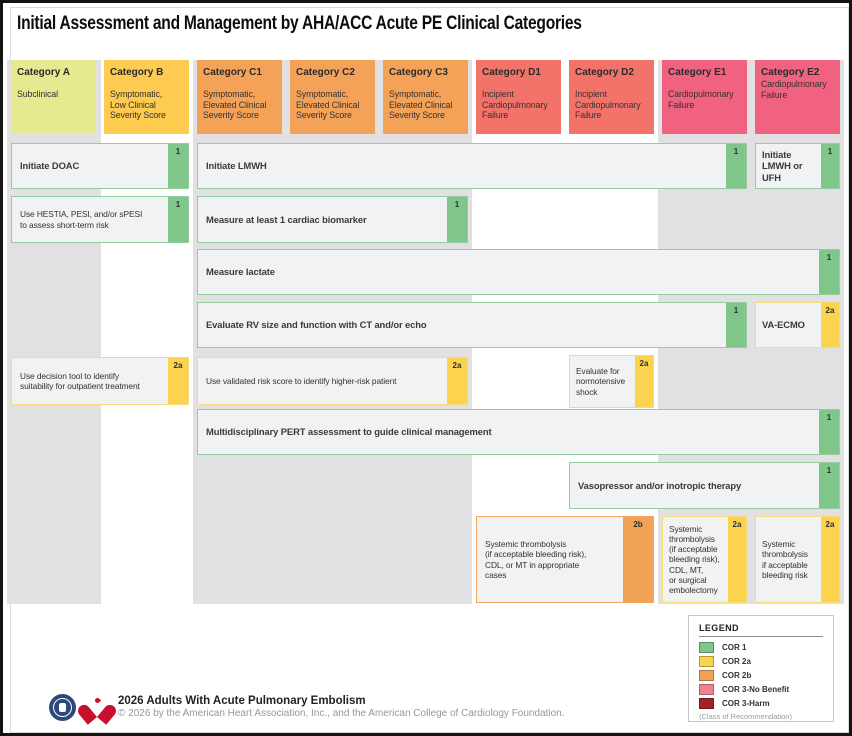 This screenshot has width=852, height=736. Describe the element at coordinates (797, 97) in the screenshot. I see `category-header-e2: Category E2 Cardiopulmonary Failure` at that location.